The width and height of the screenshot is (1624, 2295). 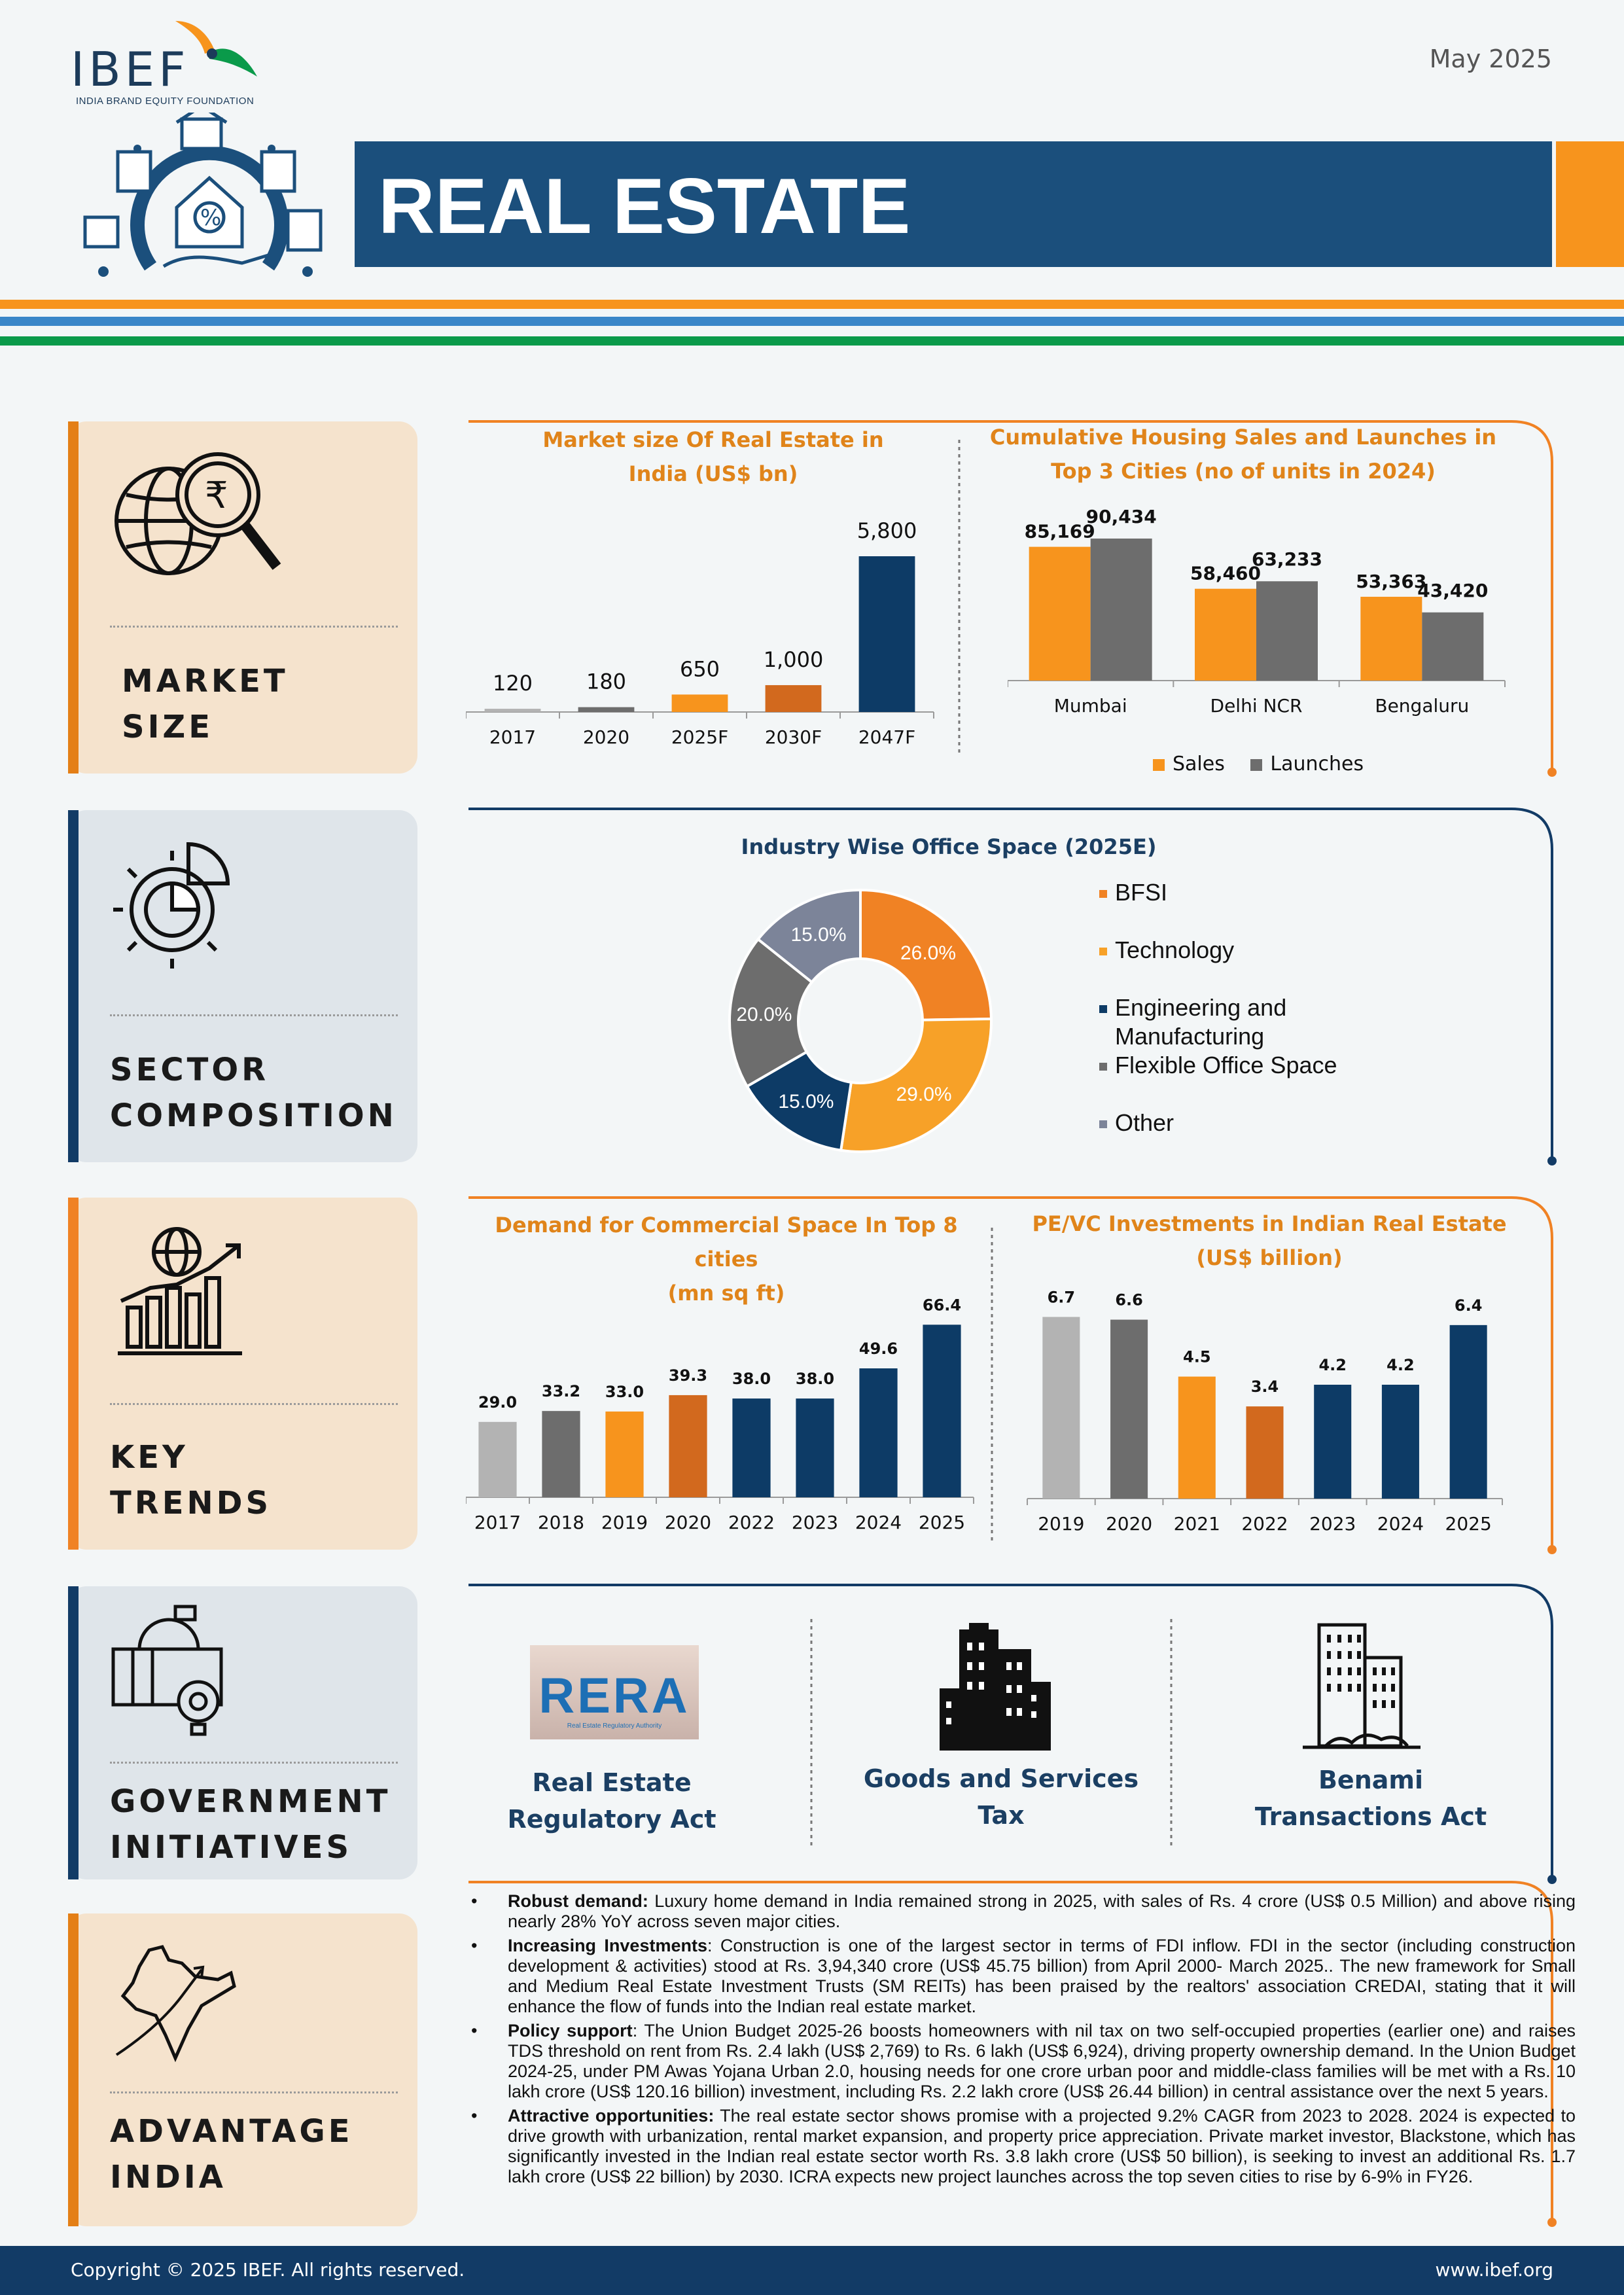 I want to click on website-link: www.ibef.org, so click(x=1494, y=2270).